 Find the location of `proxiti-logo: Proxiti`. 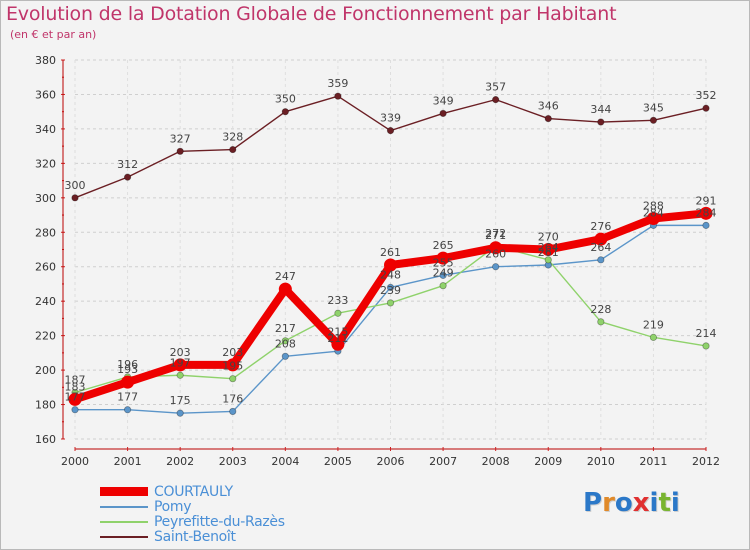

proxiti-logo: Proxiti is located at coordinates (631, 503).